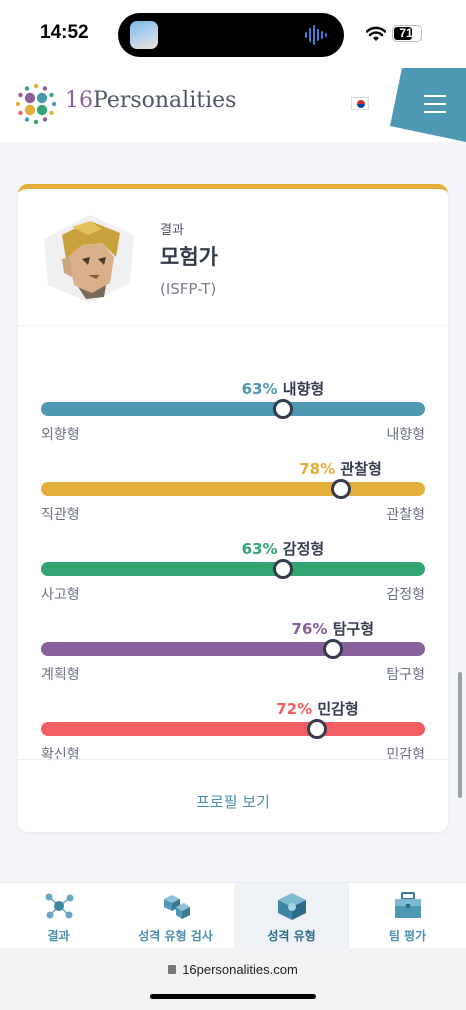 This screenshot has height=1010, width=466. I want to click on trait-row: 63% 감정형 사고형 감정형, so click(233, 570).